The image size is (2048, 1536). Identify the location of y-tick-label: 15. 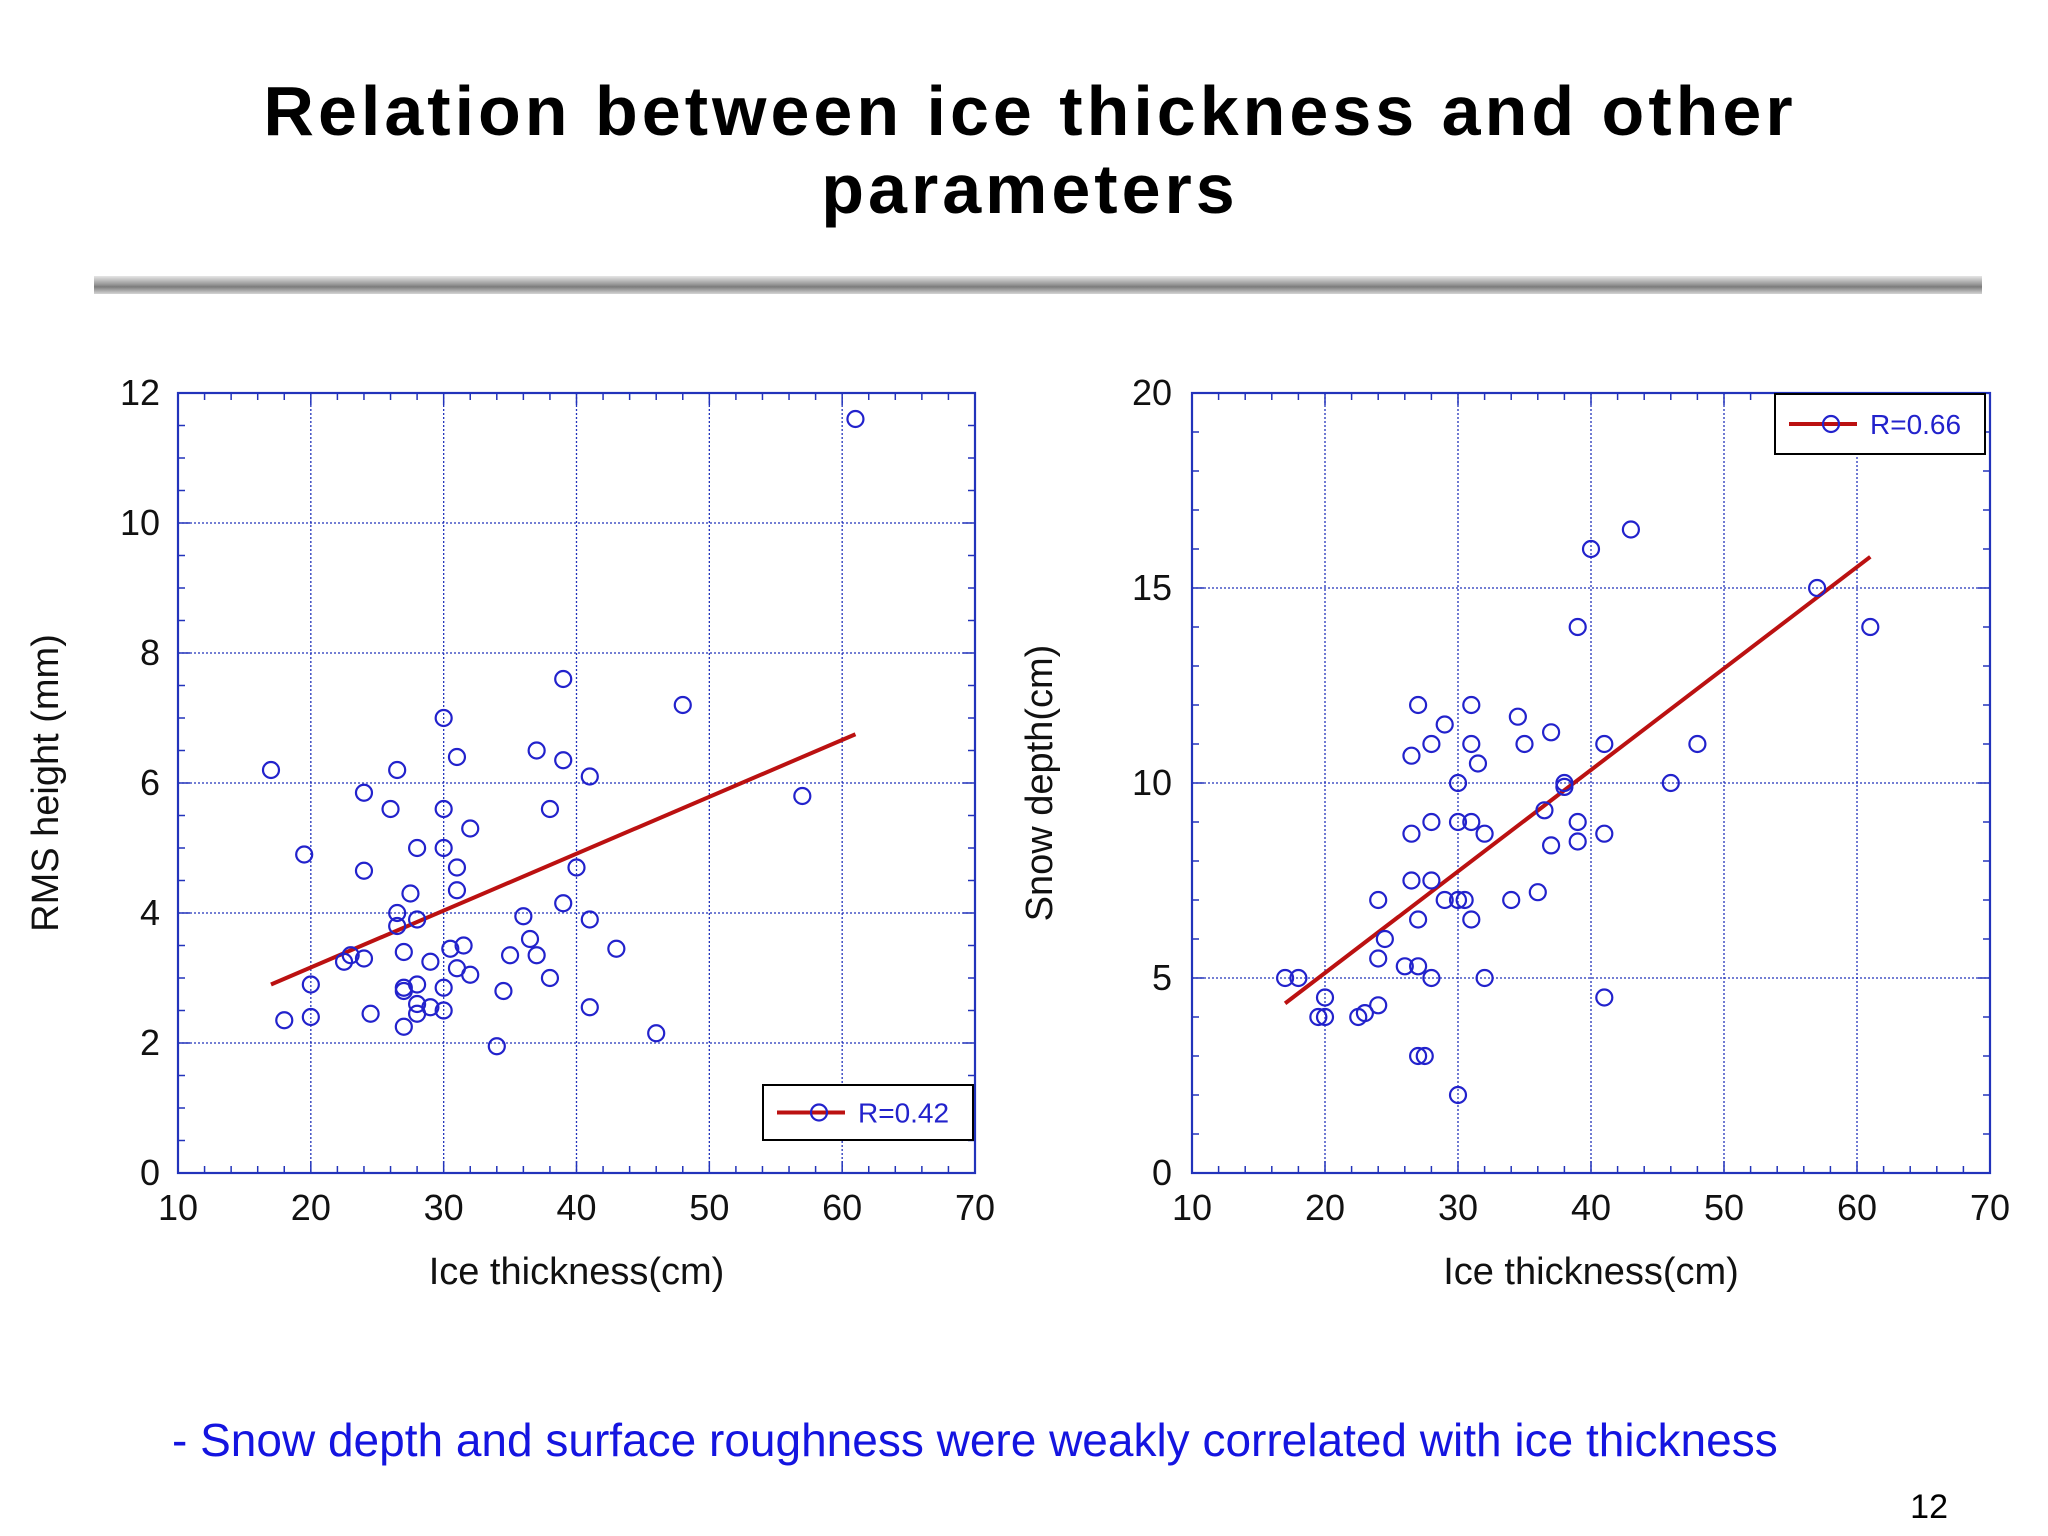
(1152, 587).